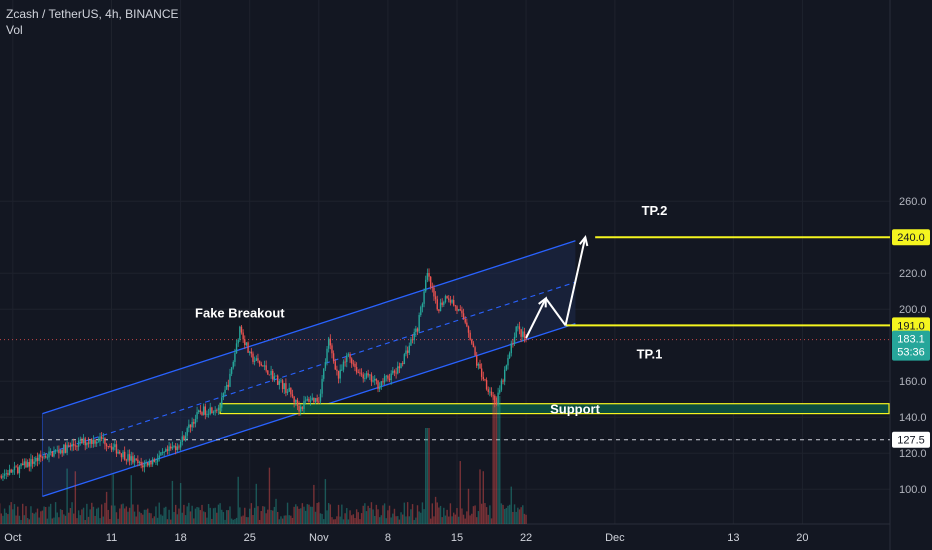 The image size is (932, 550). I want to click on countdown-text: 53:36, so click(911, 353).